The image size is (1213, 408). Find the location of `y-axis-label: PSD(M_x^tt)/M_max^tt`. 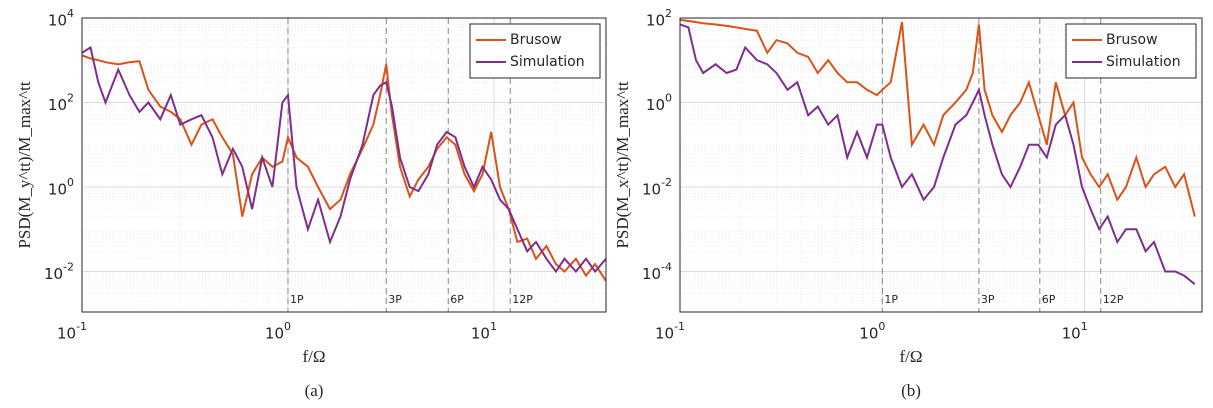

y-axis-label: PSD(M_x^tt)/M_max^tt is located at coordinates (622, 164).